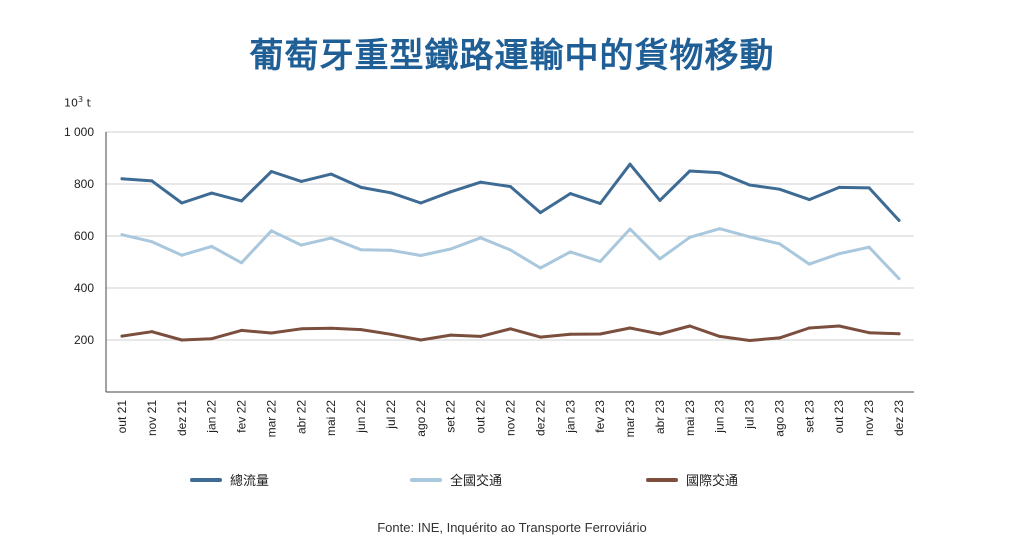  I want to click on x-tick-label: out 23, so click(839, 417).